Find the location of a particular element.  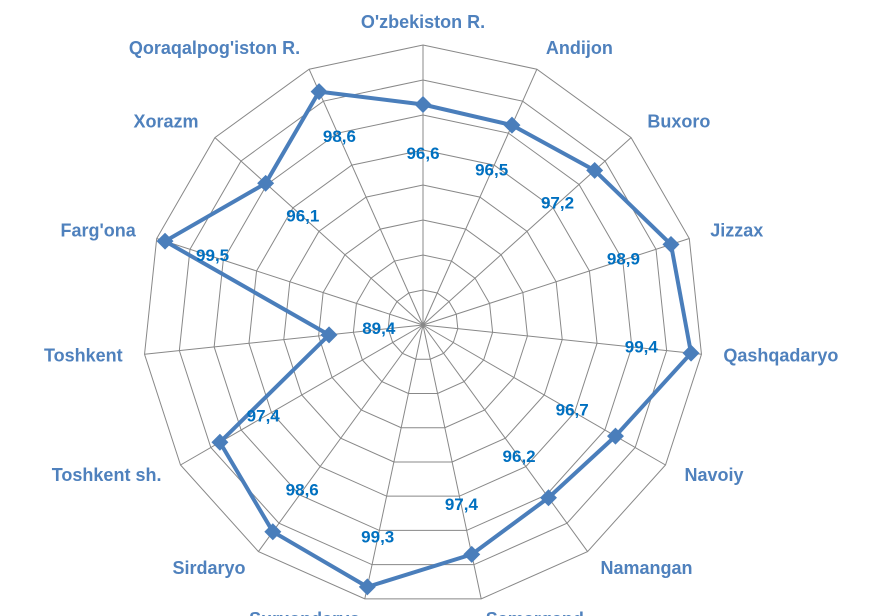

category-label: Namangan is located at coordinates (647, 568).